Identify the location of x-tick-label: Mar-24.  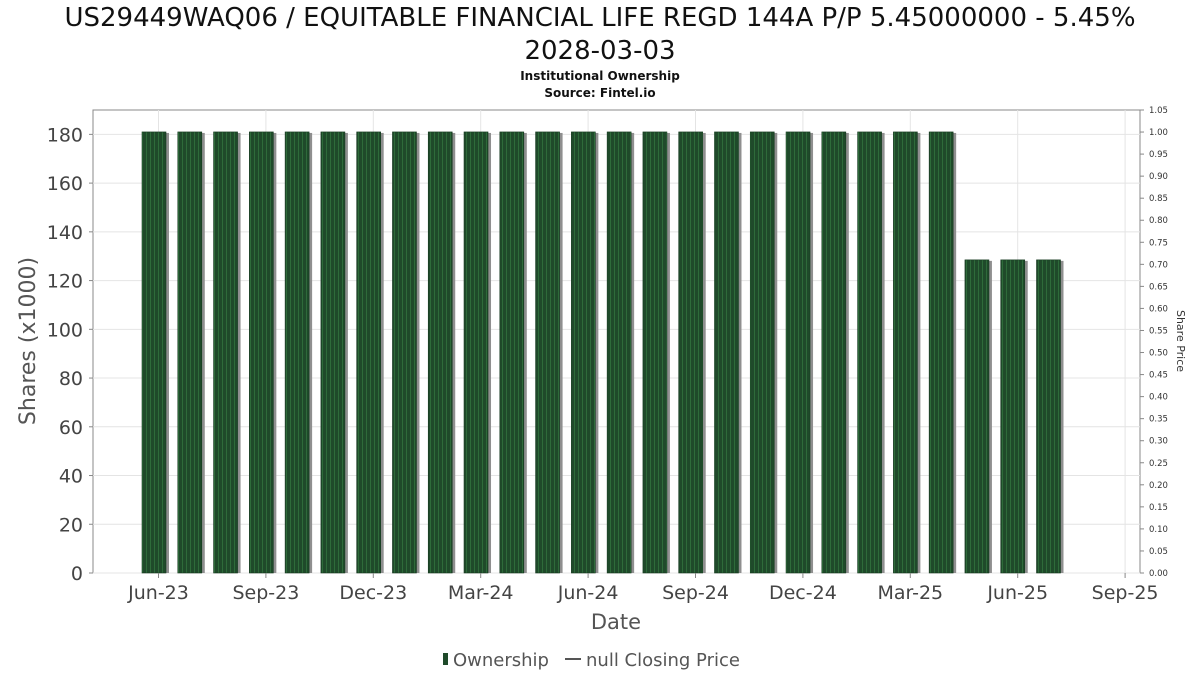
(481, 593).